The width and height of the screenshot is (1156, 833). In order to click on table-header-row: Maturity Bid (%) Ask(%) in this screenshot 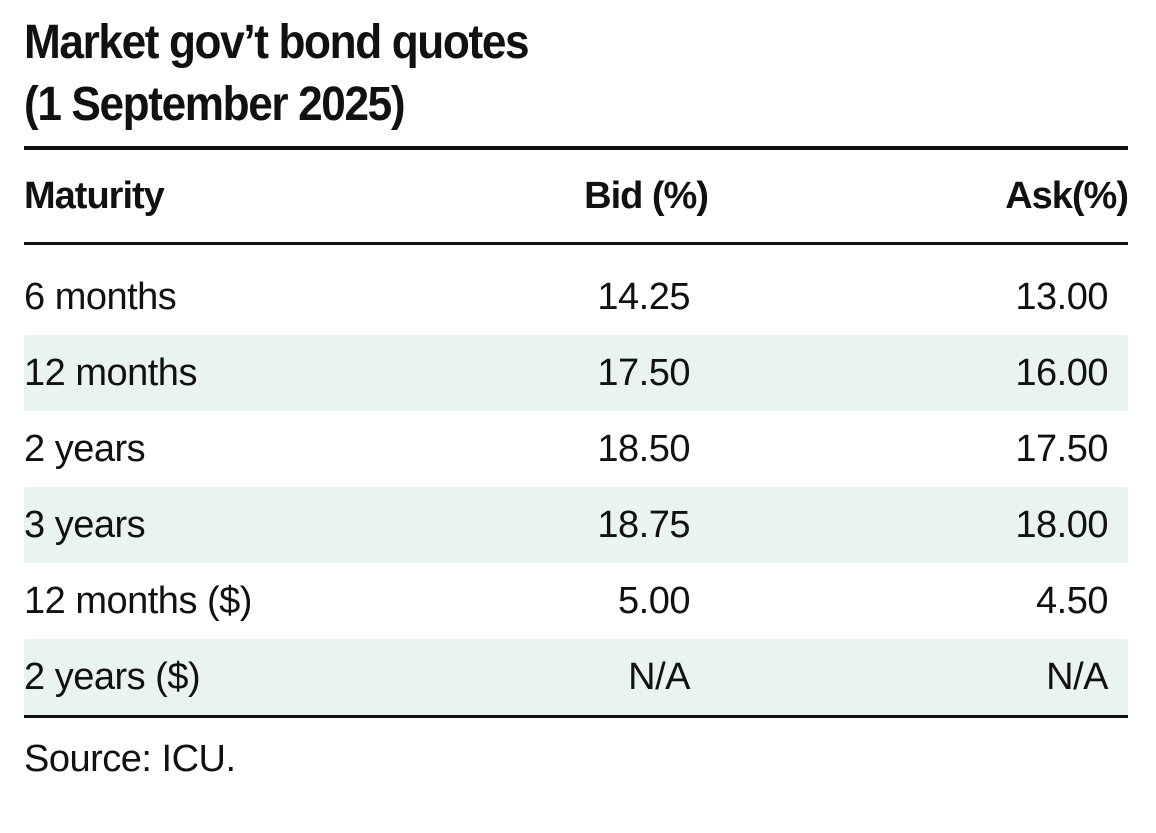, I will do `click(576, 196)`.